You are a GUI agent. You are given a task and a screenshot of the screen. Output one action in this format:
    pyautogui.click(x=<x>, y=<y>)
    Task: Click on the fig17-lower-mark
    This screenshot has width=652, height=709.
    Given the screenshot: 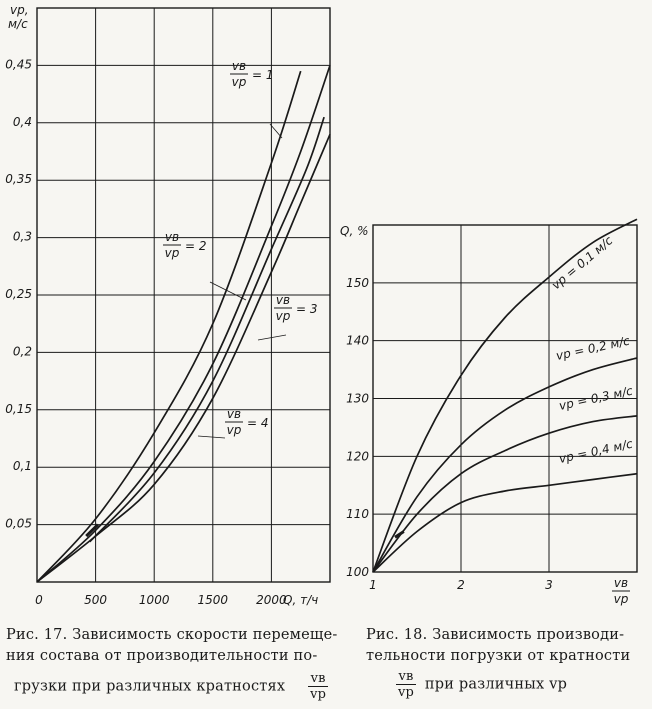 What is the action you would take?
    pyautogui.click(x=92, y=530)
    